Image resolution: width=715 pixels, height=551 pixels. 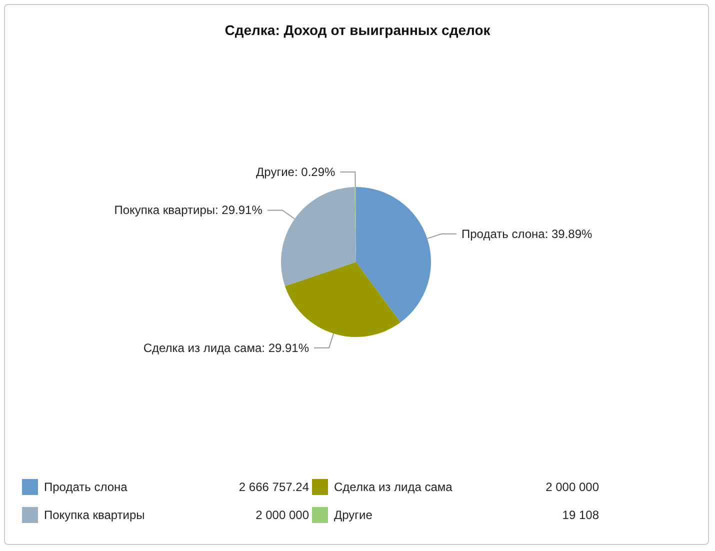 I want to click on data-label: Продать слона: 39.89%, so click(x=527, y=233).